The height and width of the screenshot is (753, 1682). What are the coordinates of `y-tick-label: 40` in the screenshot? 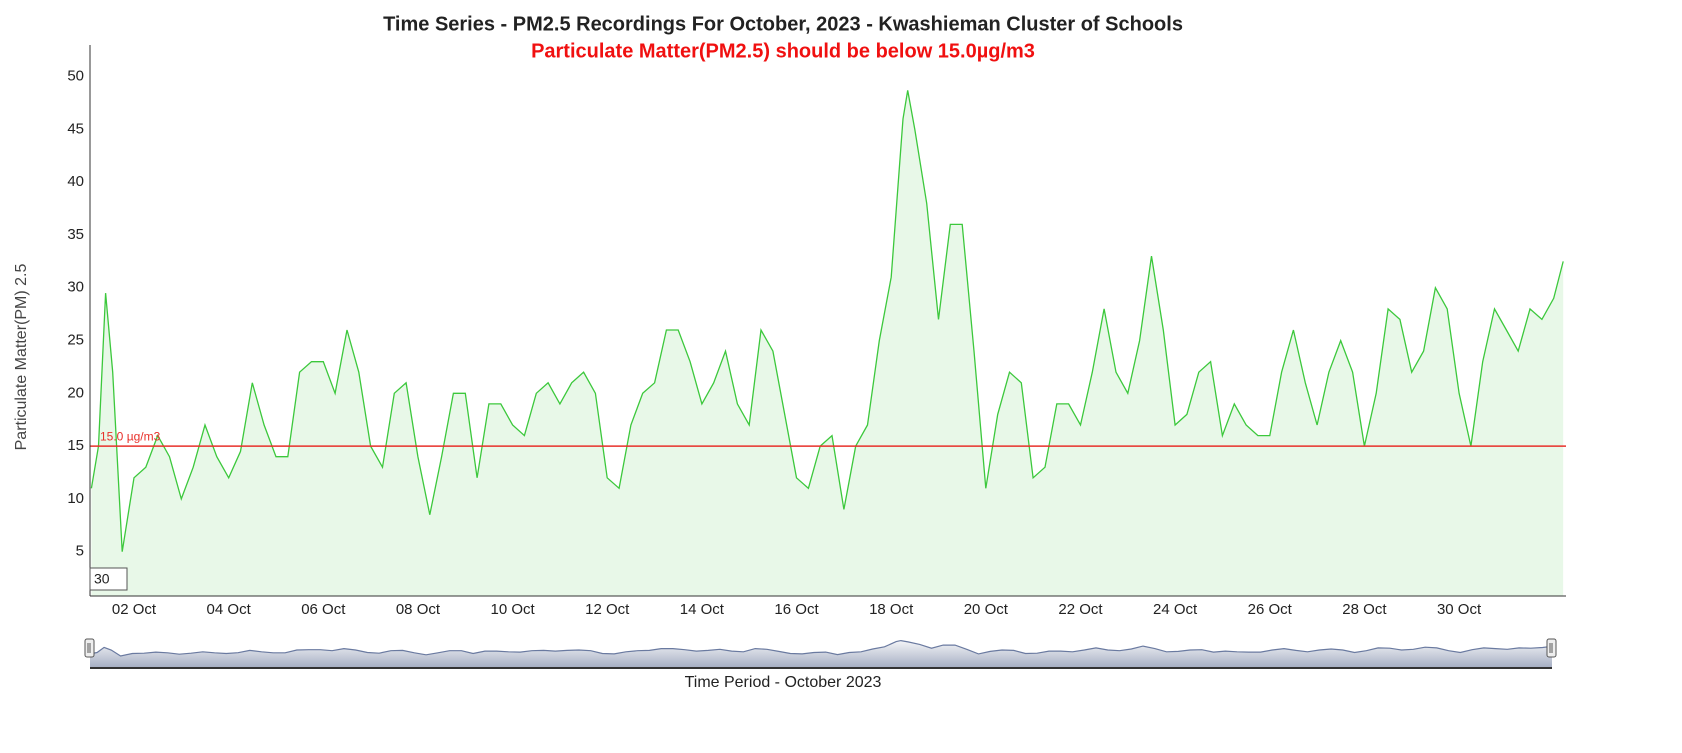 It's located at (75, 181).